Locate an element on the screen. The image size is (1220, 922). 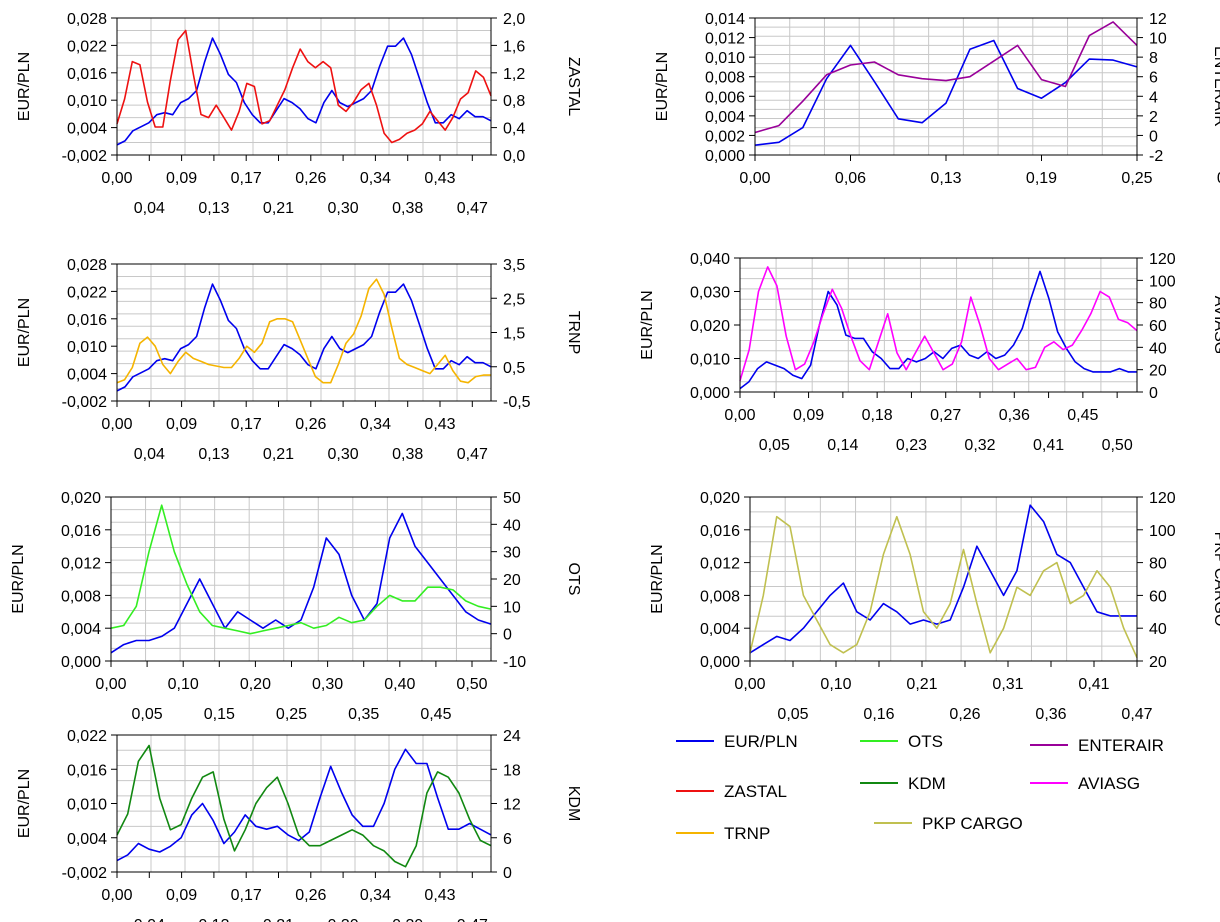
y-right-axis-title: ENTERAIR is located at coordinates (1215, 86).